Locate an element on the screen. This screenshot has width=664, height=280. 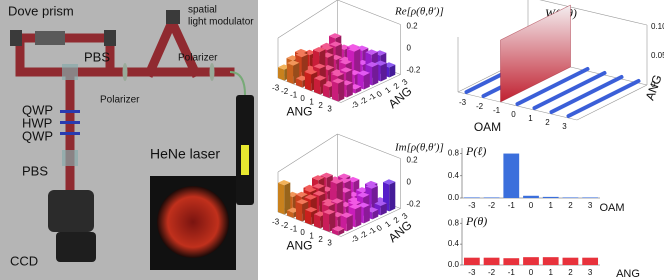
label: HeNe laser is located at coordinates (185, 154).